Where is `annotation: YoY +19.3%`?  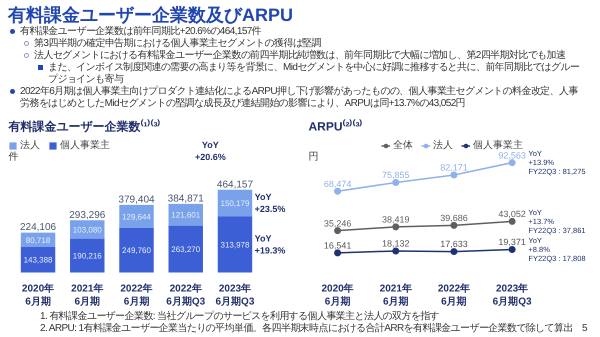
annotation: YoY +19.3% is located at coordinates (270, 245).